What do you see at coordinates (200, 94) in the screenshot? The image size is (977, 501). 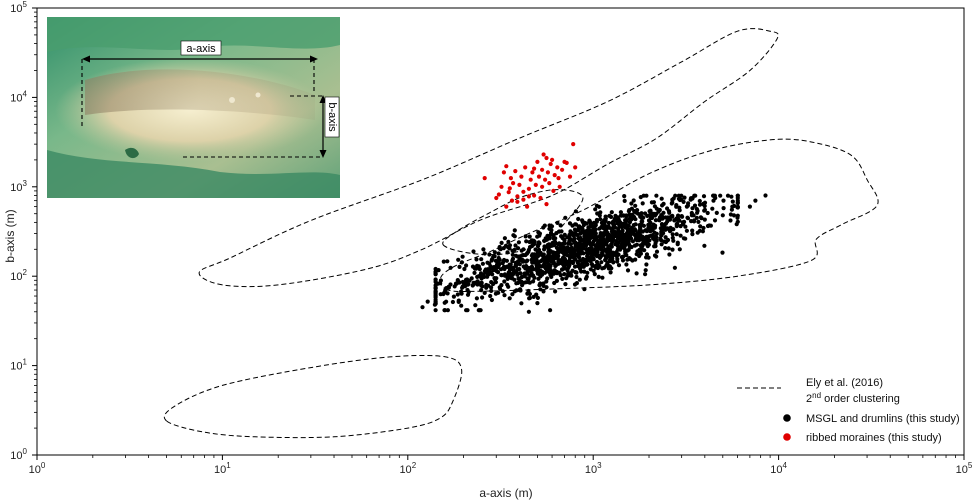 I see `inset-ridge-shading` at bounding box center [200, 94].